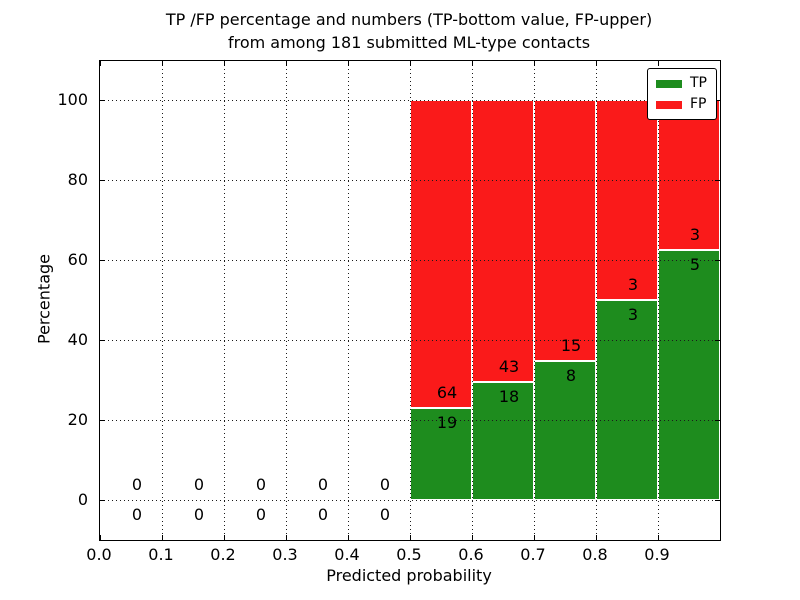  I want to click on x-tick-label: 0.0, so click(99, 554).